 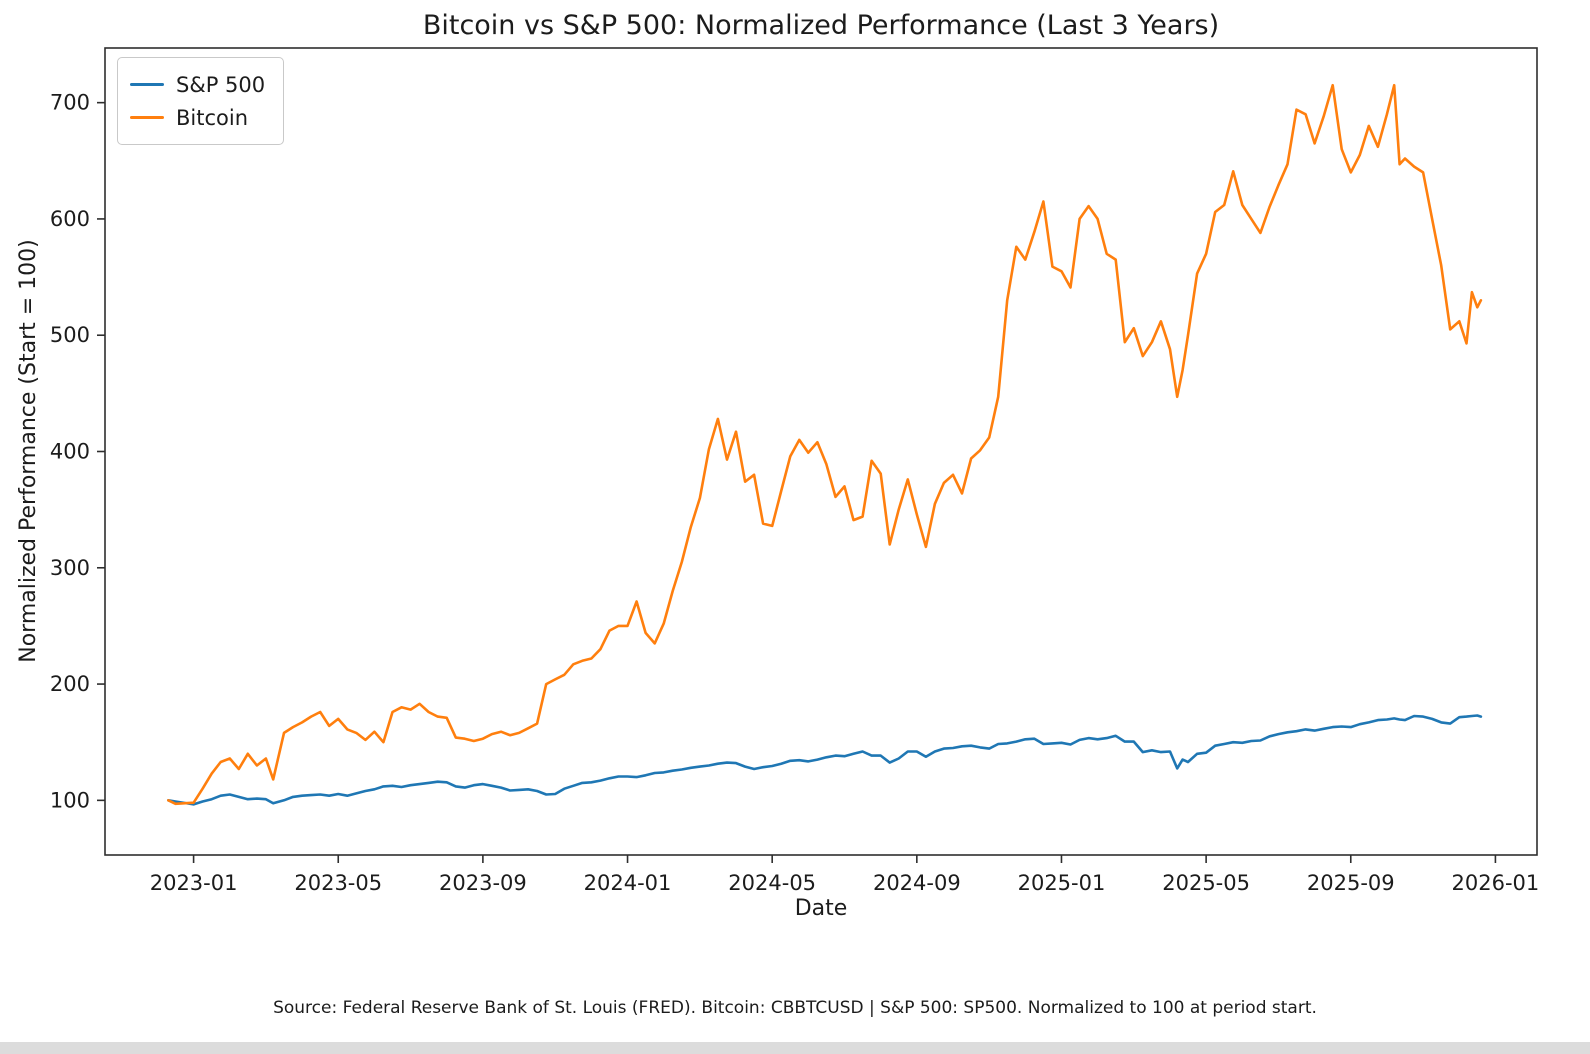 I want to click on x-tick-label: 2026-01, so click(x=1496, y=883).